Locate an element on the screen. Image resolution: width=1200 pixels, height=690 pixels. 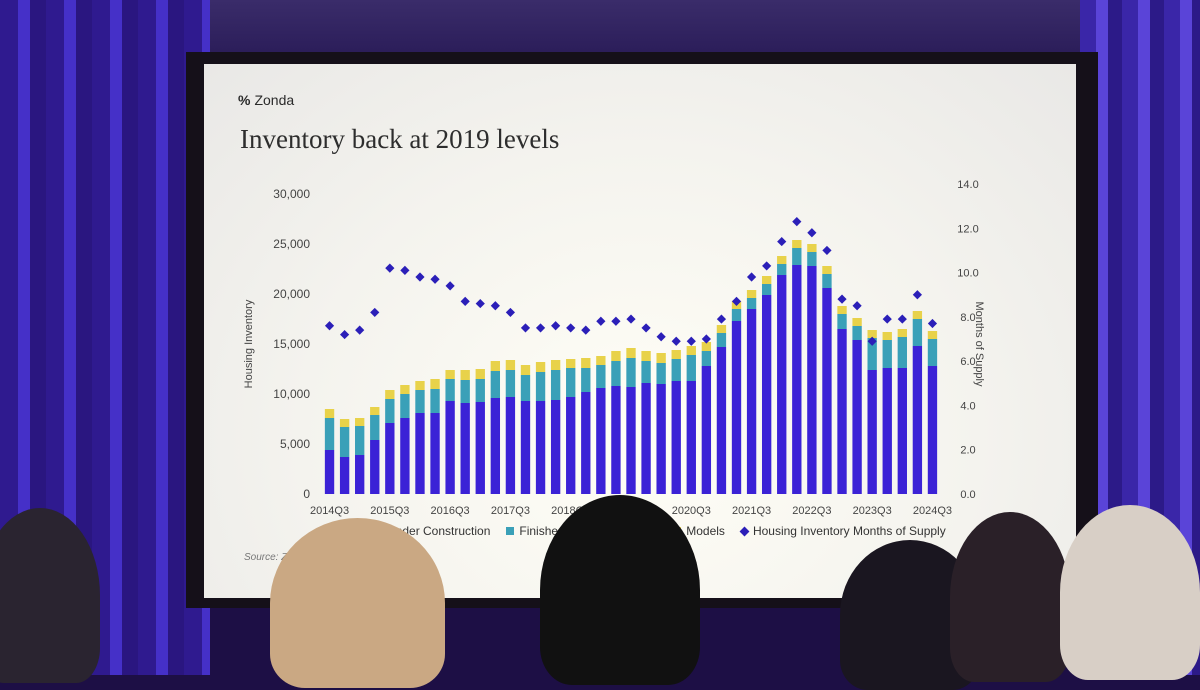
y2-tick-label: 4.0 is located at coordinates (967, 406).